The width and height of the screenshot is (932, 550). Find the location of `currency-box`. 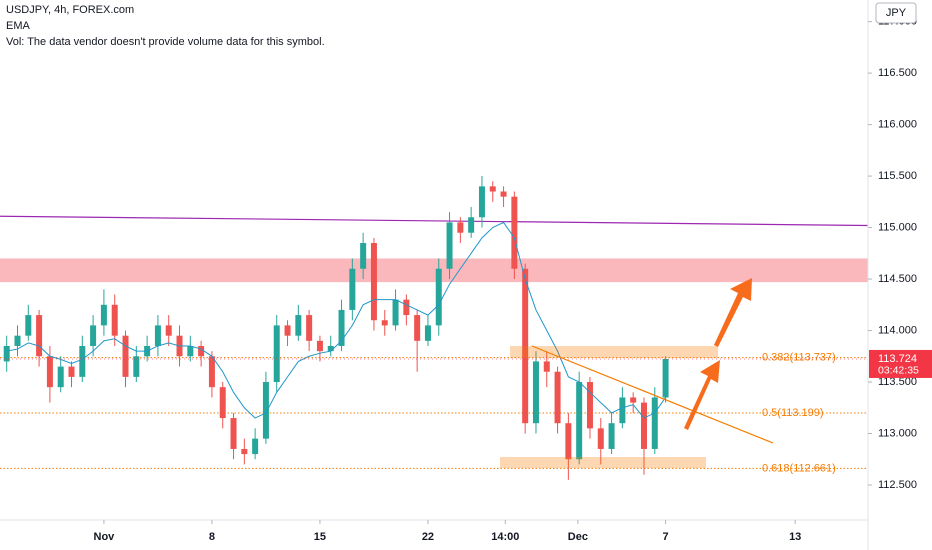

currency-box is located at coordinates (896, 13).